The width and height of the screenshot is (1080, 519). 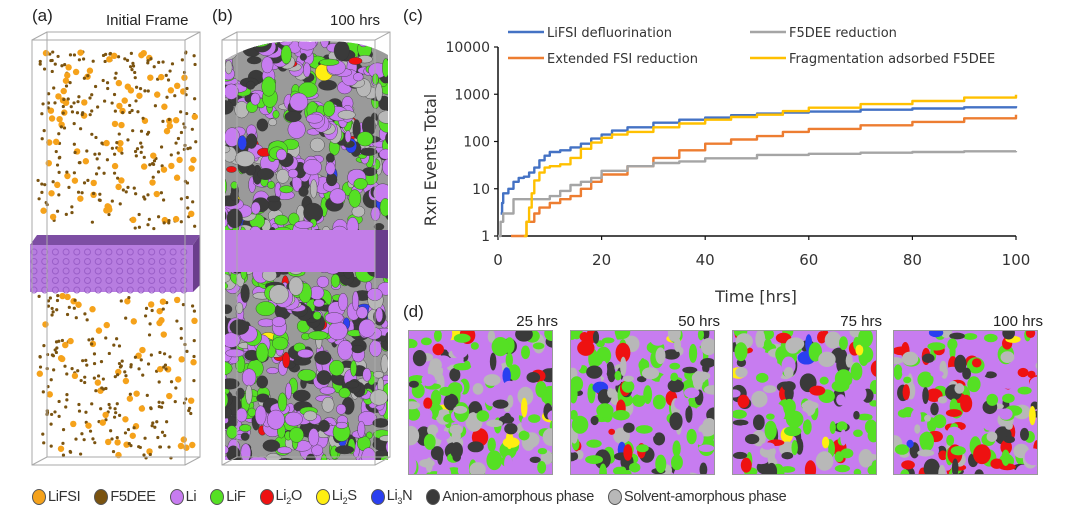 I want to click on snapshot-title: 50 hrs, so click(x=699, y=321).